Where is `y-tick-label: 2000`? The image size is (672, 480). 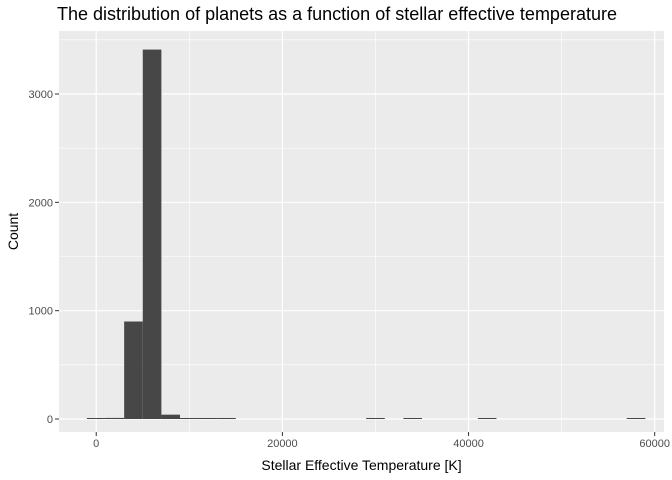 y-tick-label: 2000 is located at coordinates (41, 203).